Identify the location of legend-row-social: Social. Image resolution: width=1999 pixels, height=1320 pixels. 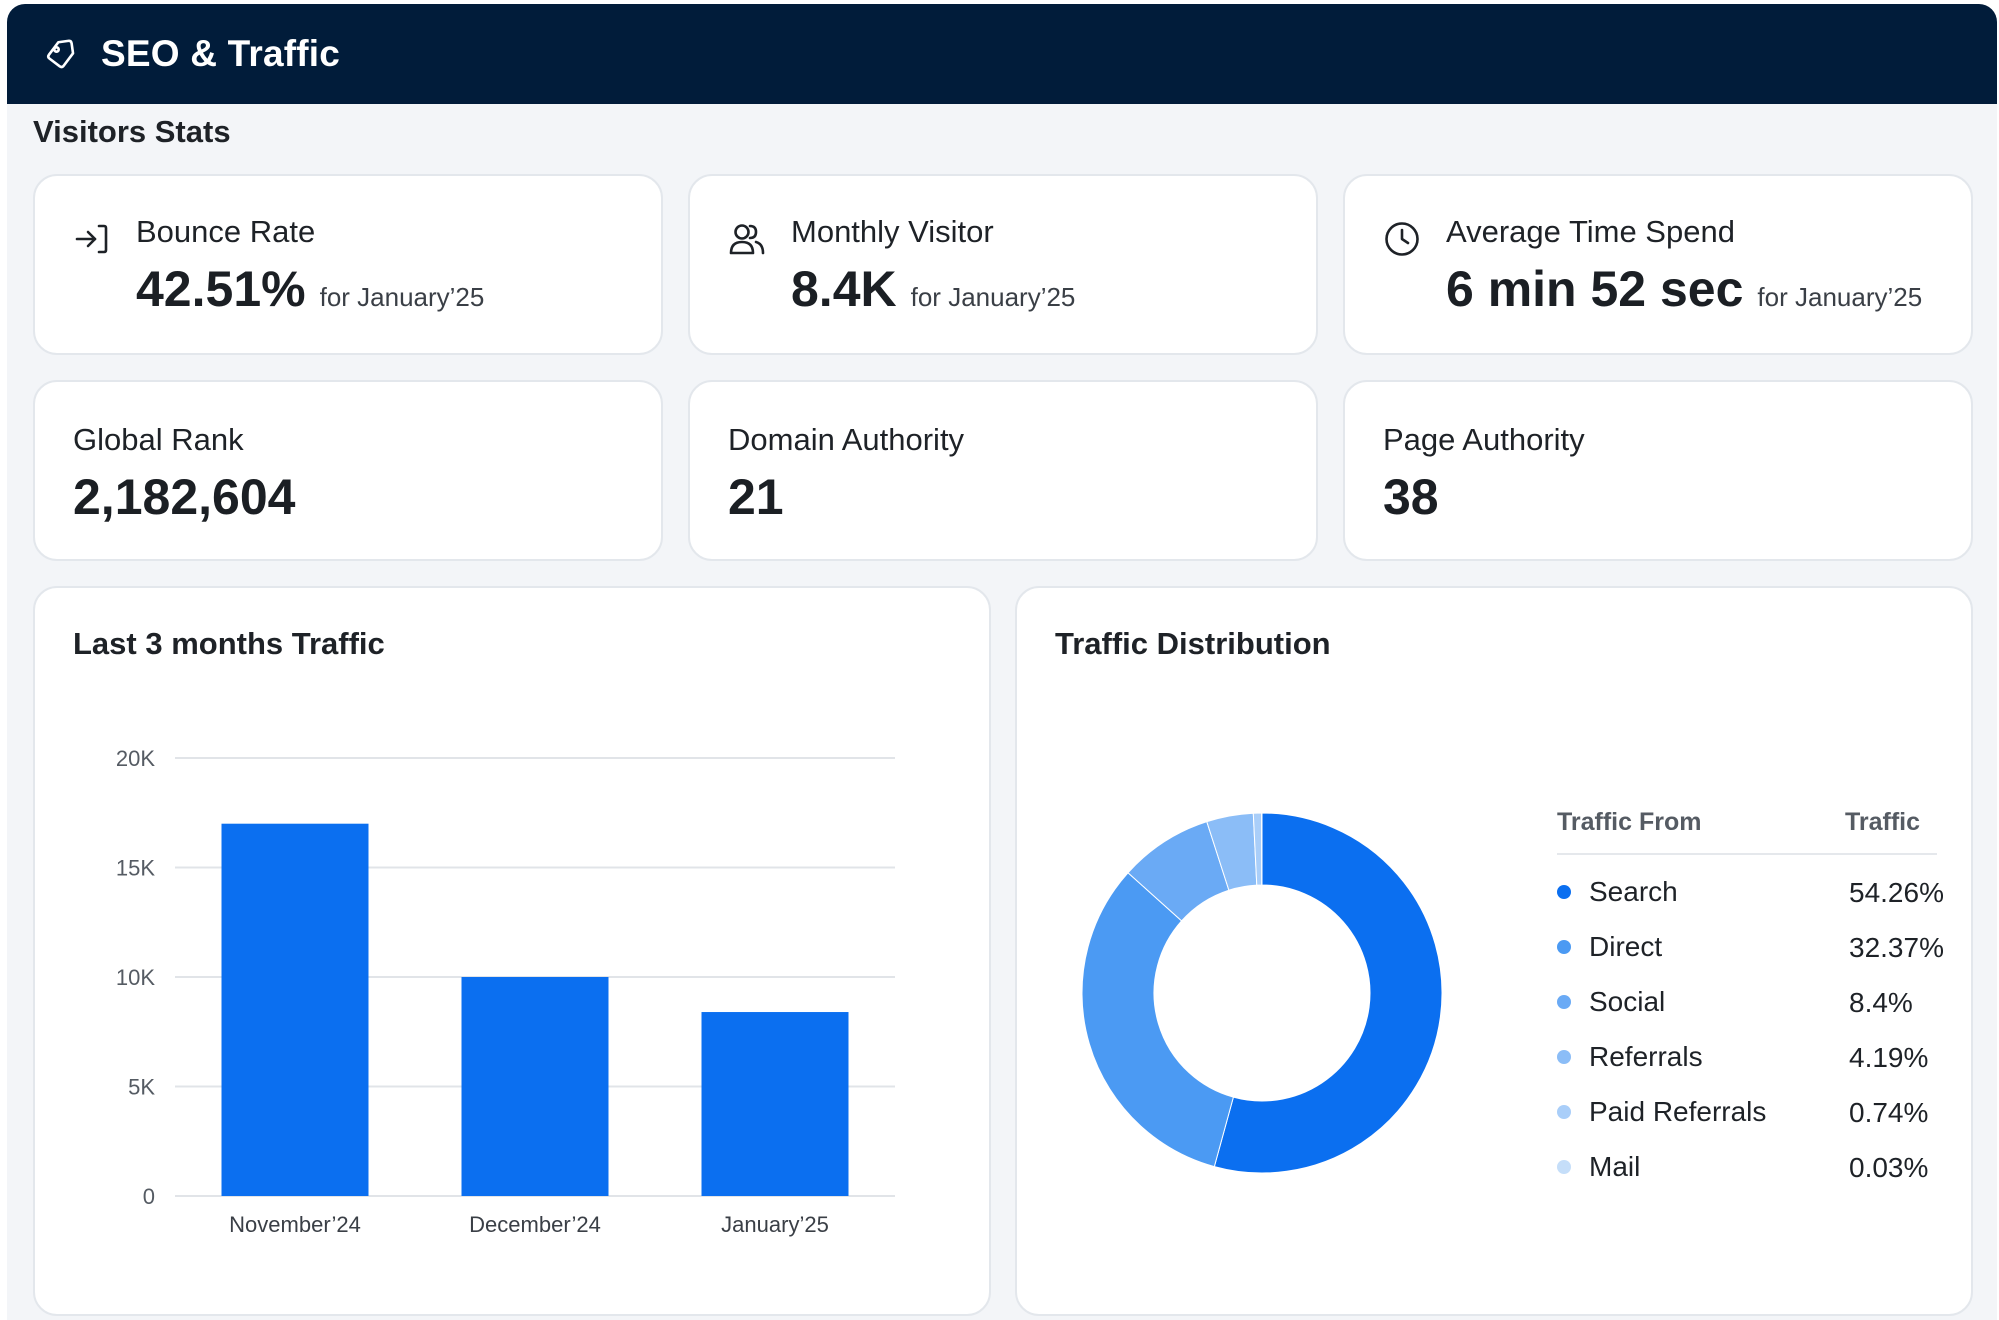
(1611, 1002).